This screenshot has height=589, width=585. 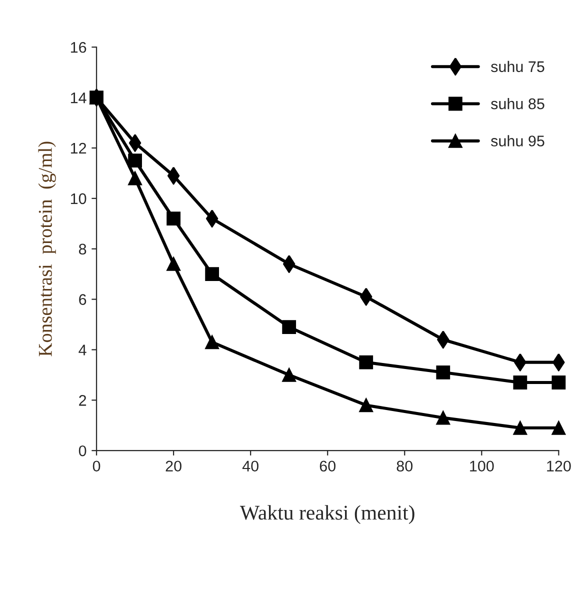 I want to click on y-tick-label: 8, so click(x=82, y=249).